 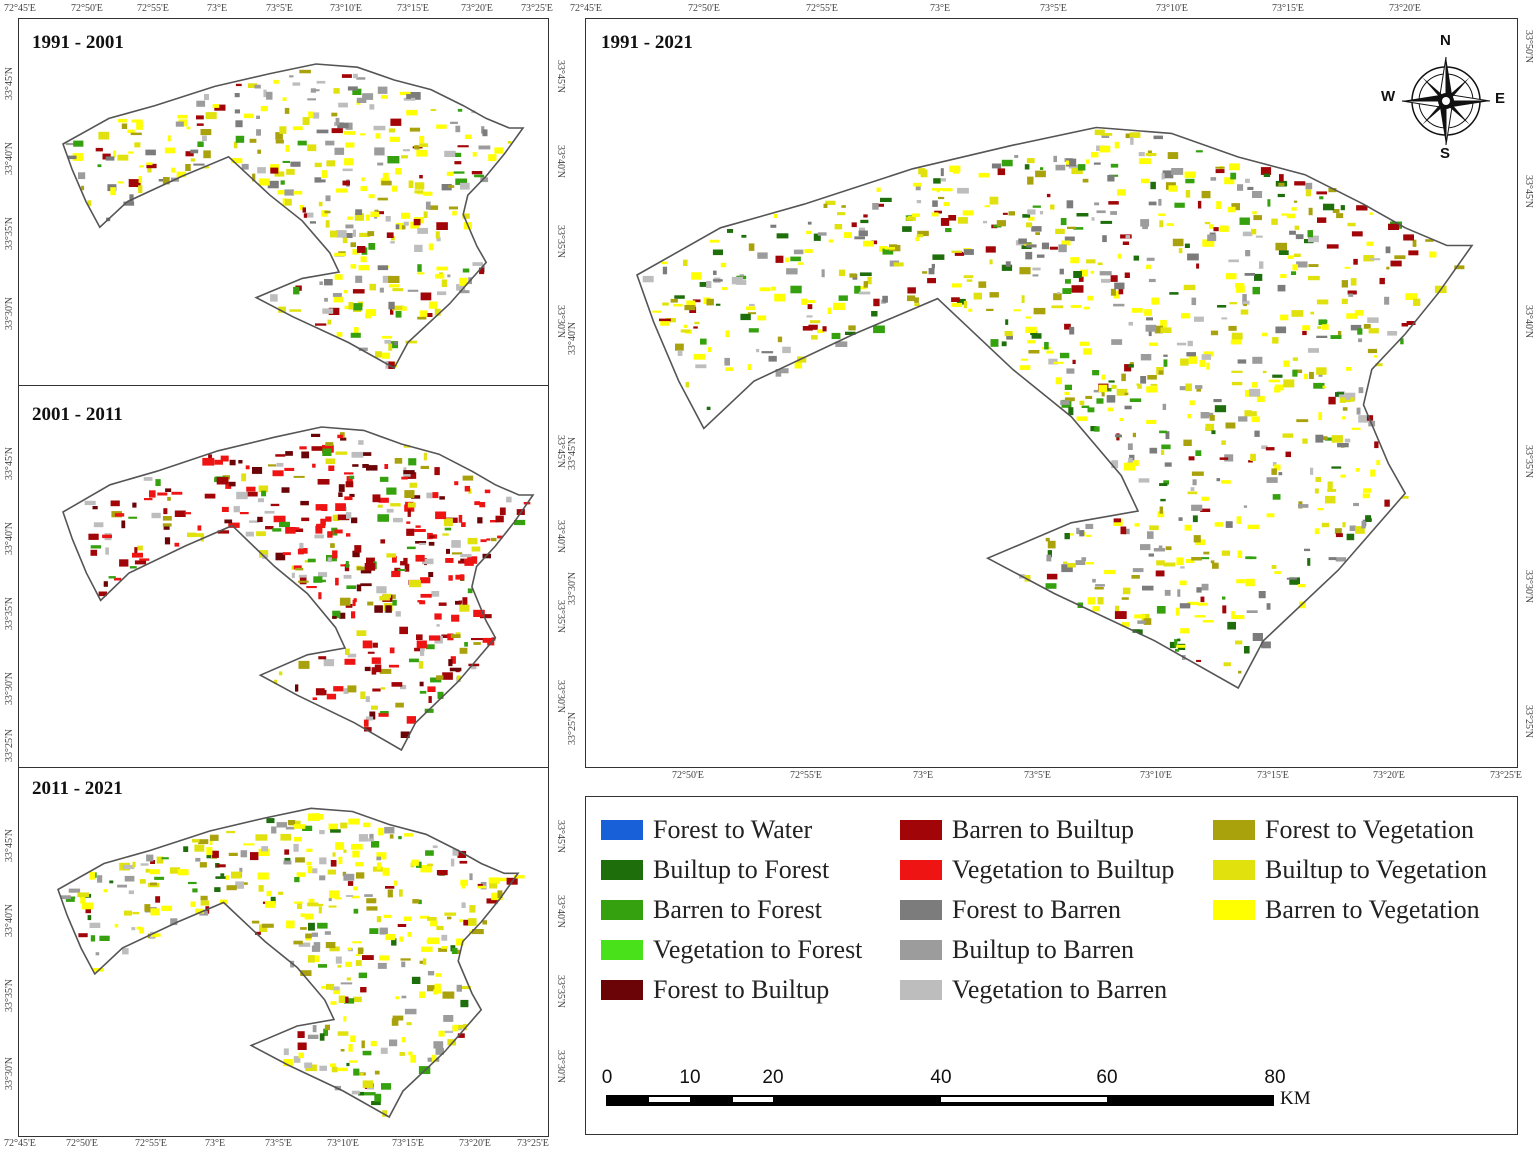 I want to click on scale-unit-label: KM, so click(x=1295, y=1098).